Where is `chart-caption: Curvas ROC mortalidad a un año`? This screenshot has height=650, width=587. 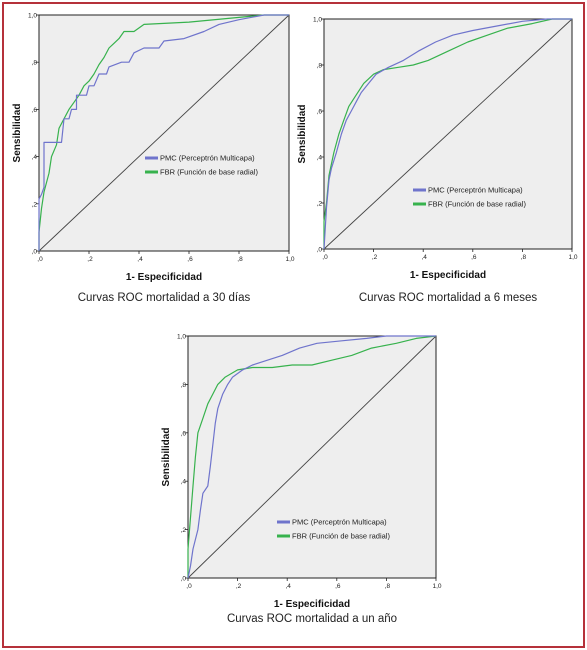 chart-caption: Curvas ROC mortalidad a un año is located at coordinates (312, 619).